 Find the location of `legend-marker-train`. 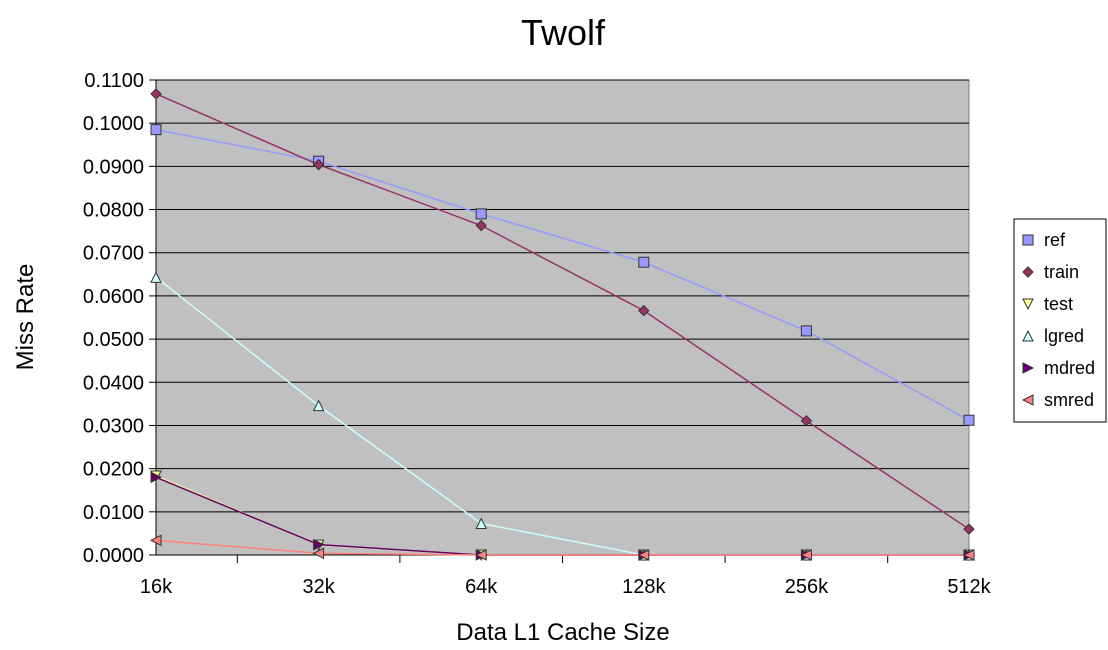

legend-marker-train is located at coordinates (1028, 272).